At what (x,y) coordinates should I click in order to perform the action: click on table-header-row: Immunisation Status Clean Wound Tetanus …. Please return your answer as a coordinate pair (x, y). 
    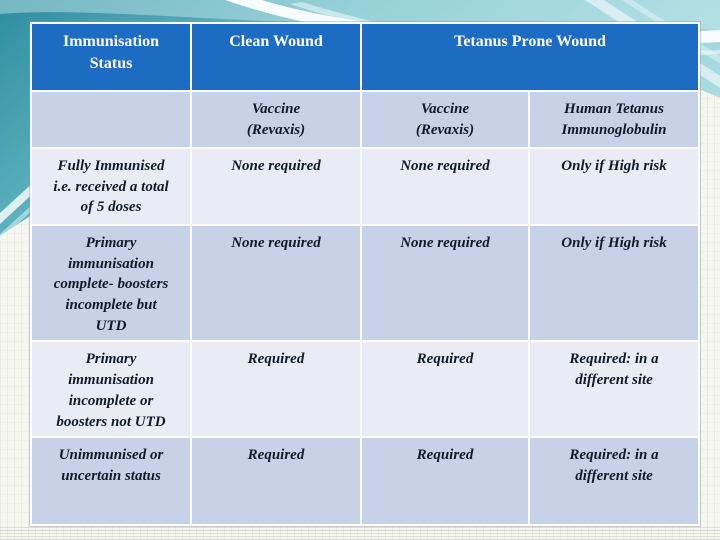
    Looking at the image, I should click on (365, 57).